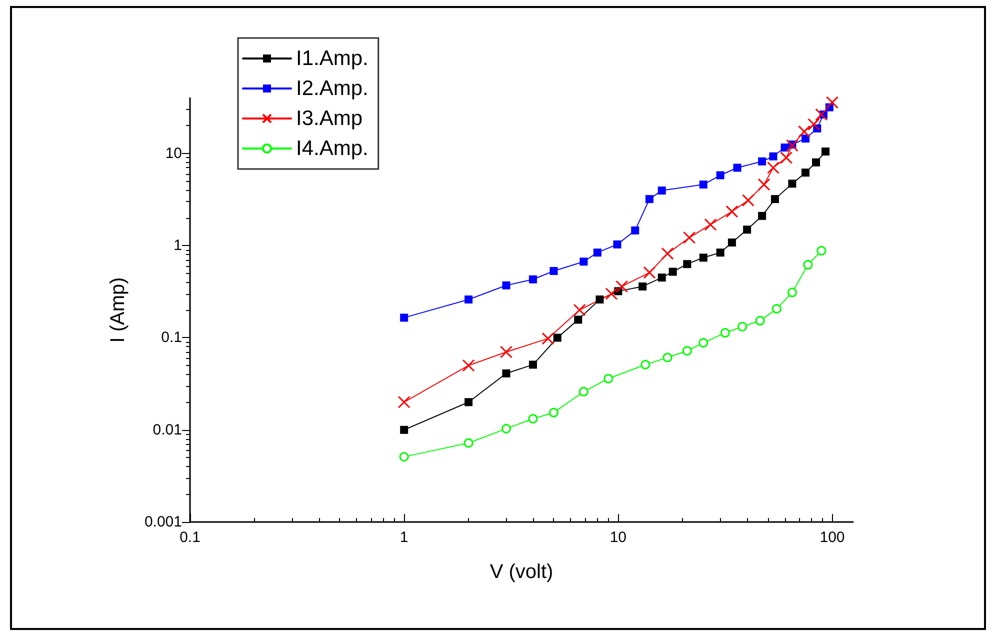  What do you see at coordinates (832, 537) in the screenshot?
I see `x-tick-label: 100` at bounding box center [832, 537].